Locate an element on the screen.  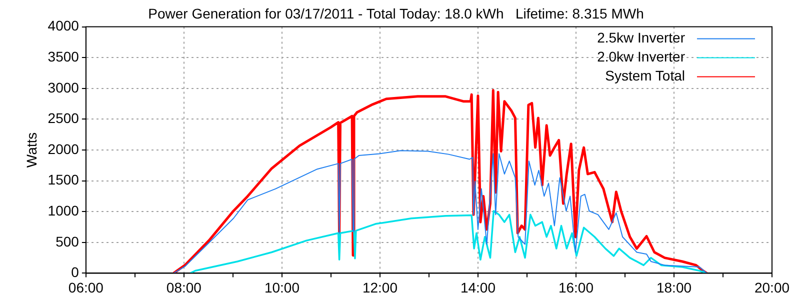
x-tick-label: 16:00 is located at coordinates (576, 287).